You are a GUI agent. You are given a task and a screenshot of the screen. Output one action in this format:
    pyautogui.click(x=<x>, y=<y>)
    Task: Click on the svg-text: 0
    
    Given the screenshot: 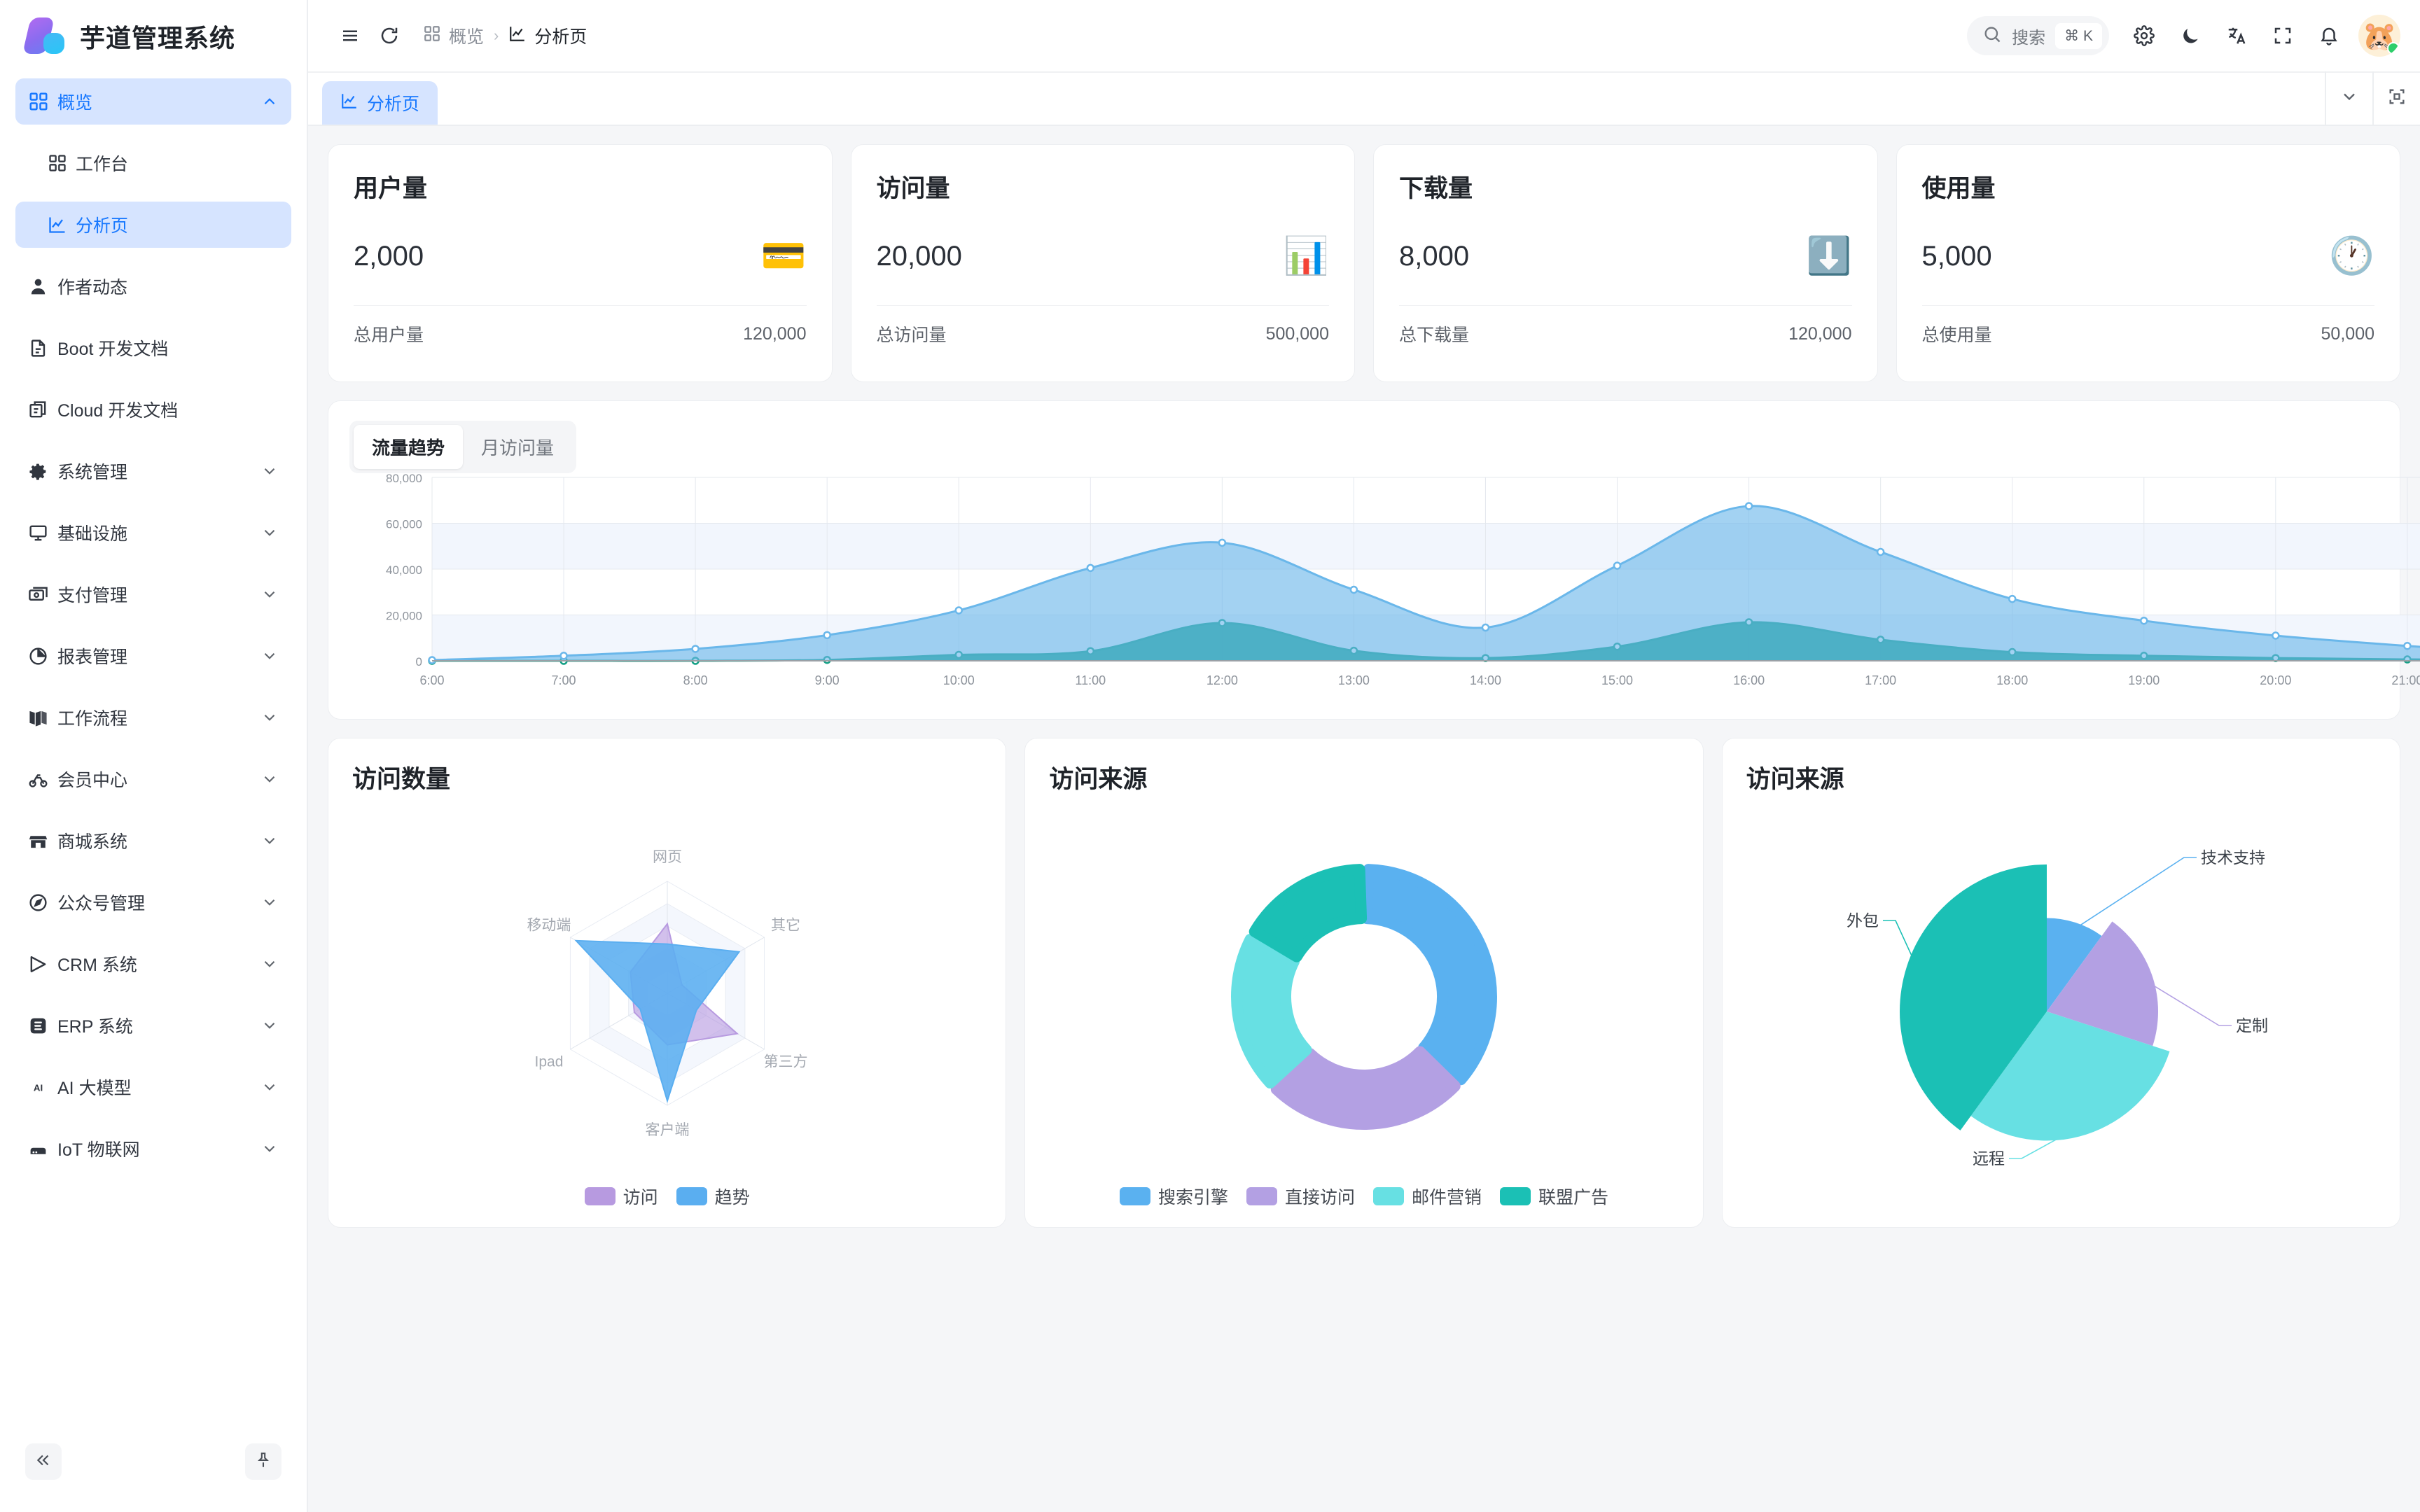 What is the action you would take?
    pyautogui.click(x=419, y=661)
    